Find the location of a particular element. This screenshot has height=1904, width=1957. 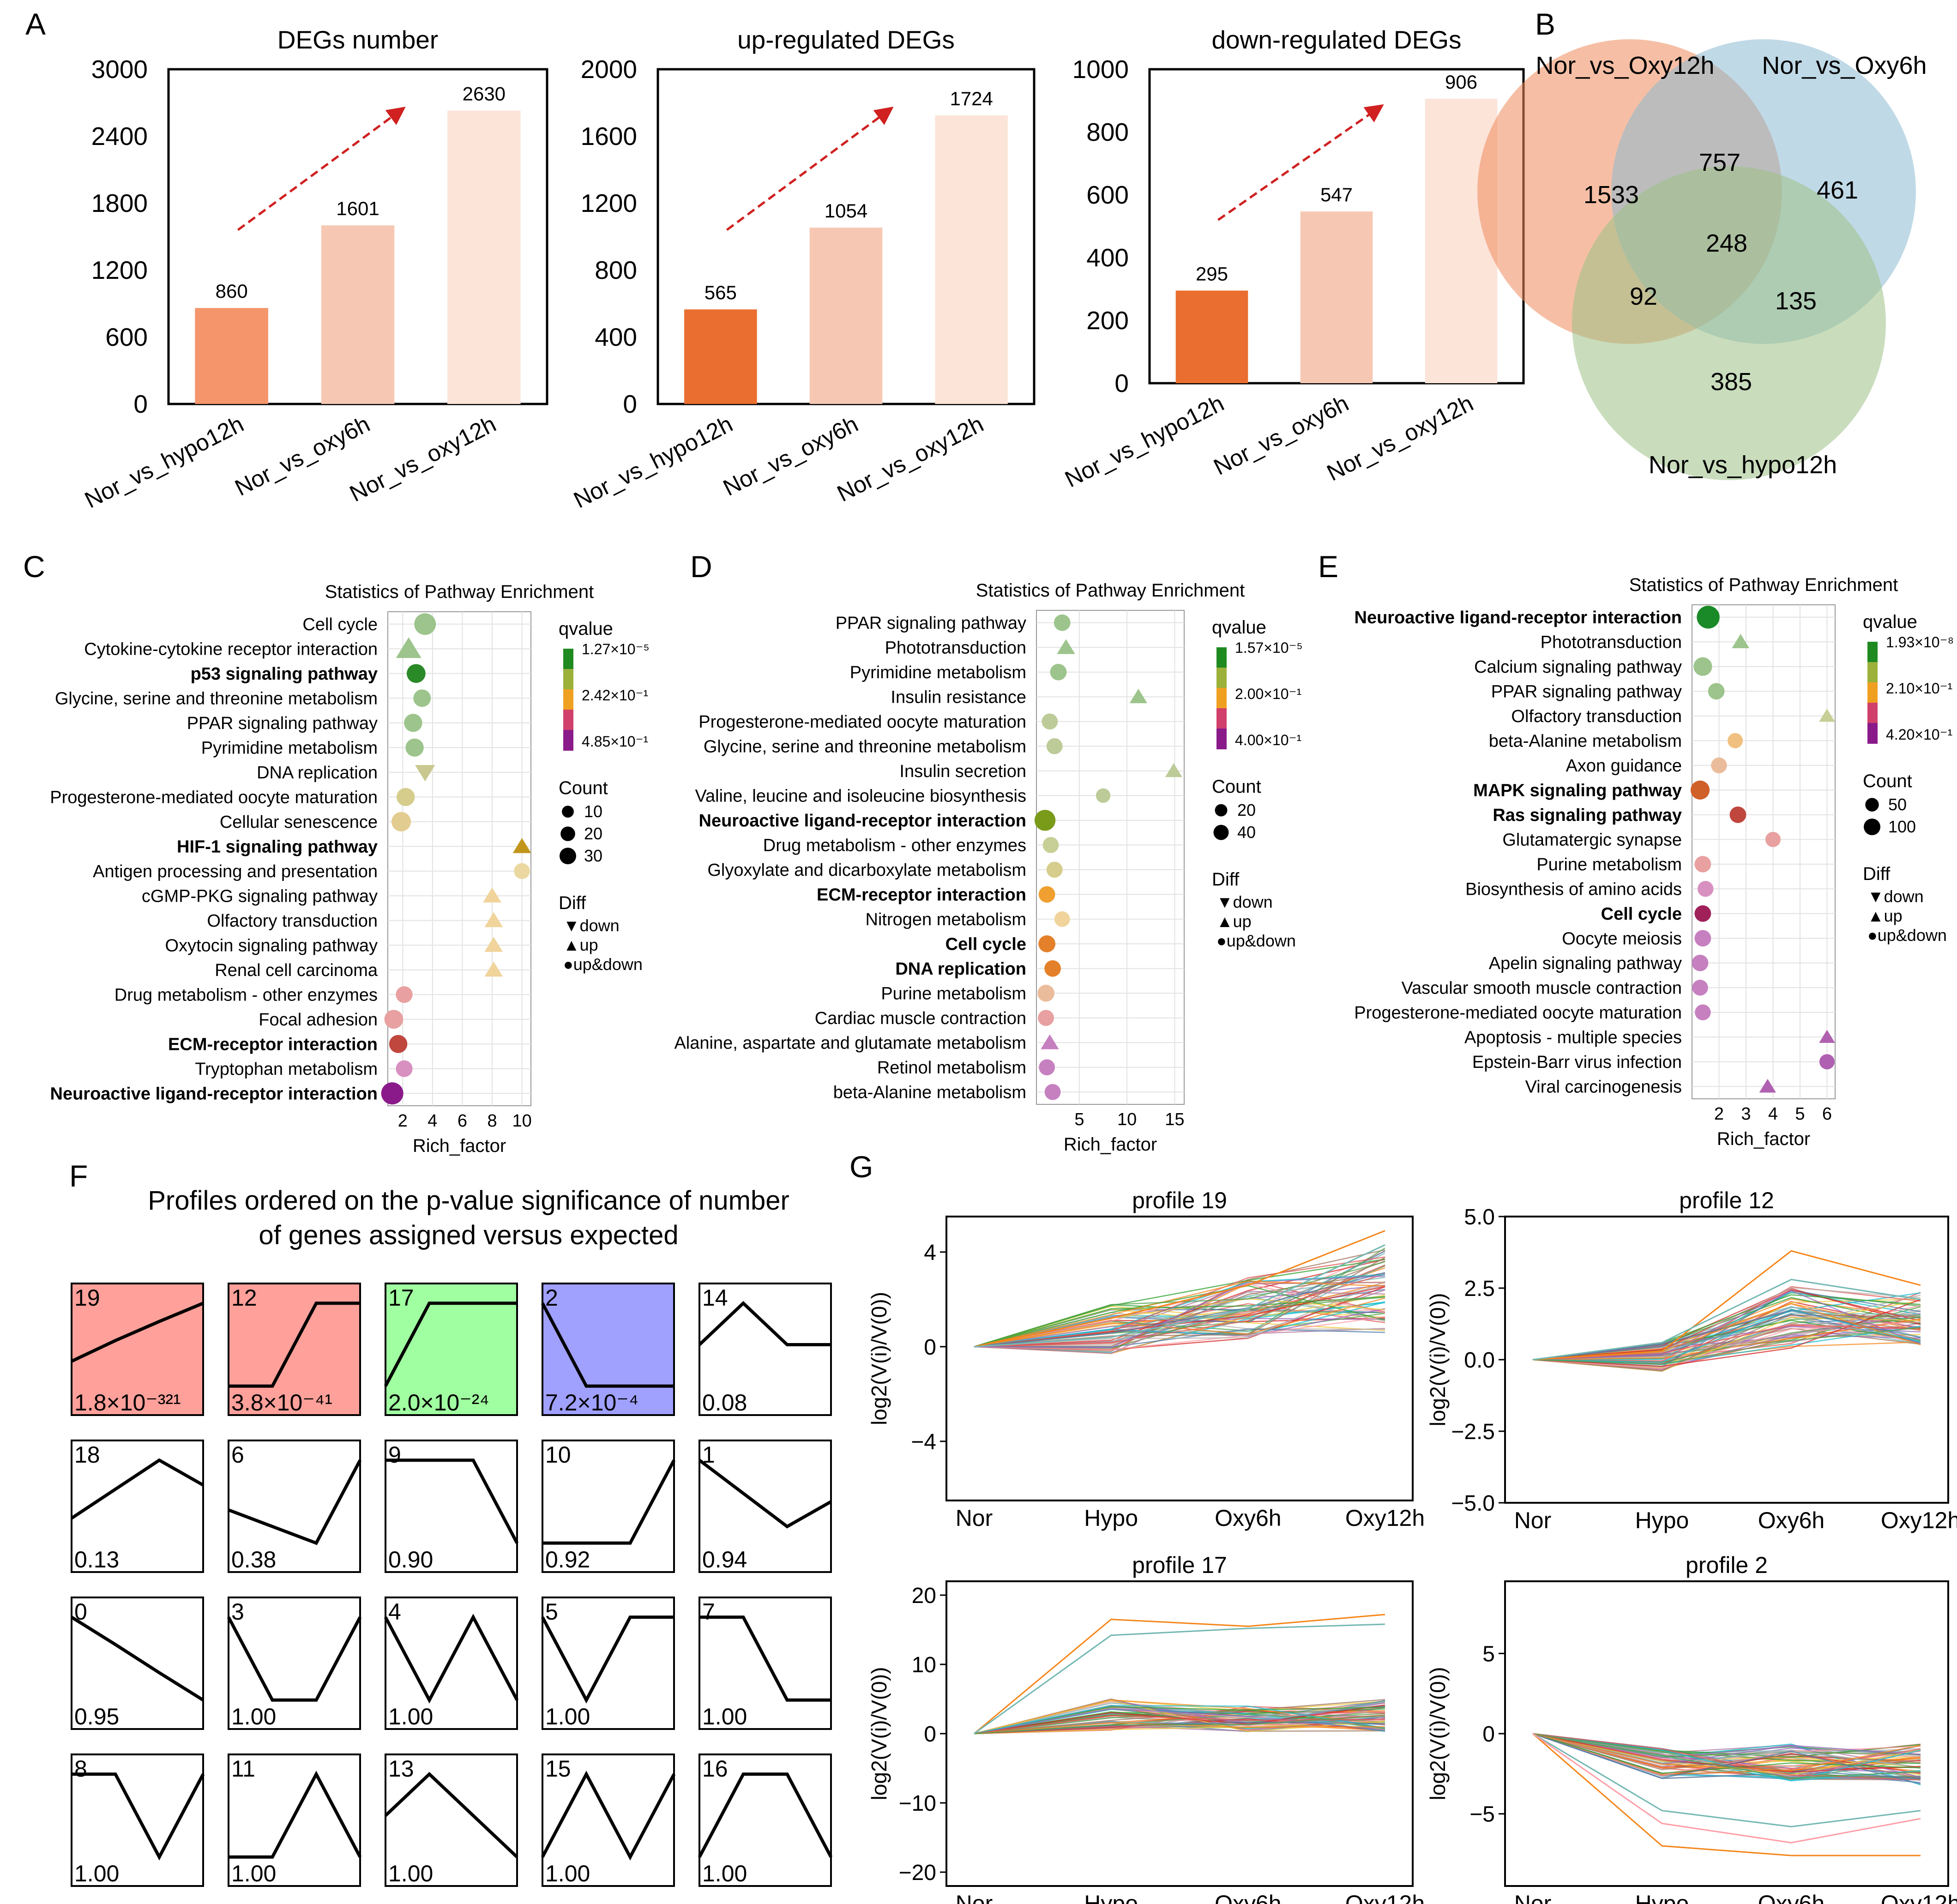

pathway-label: Oocyte meiosis is located at coordinates (1622, 938).